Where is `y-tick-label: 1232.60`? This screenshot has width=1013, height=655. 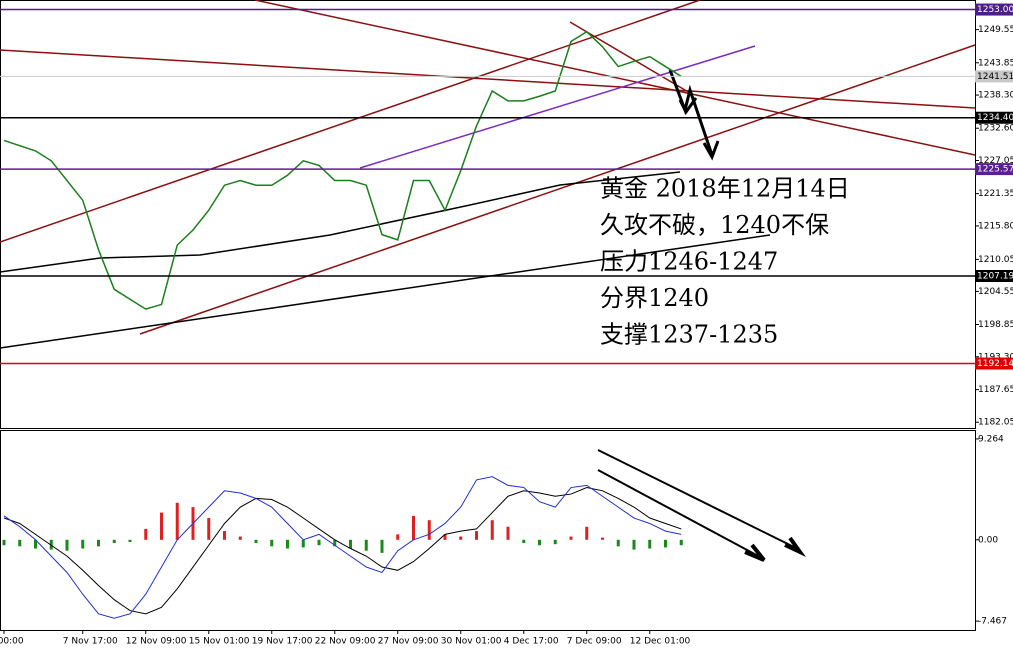 y-tick-label: 1232.60 is located at coordinates (995, 129).